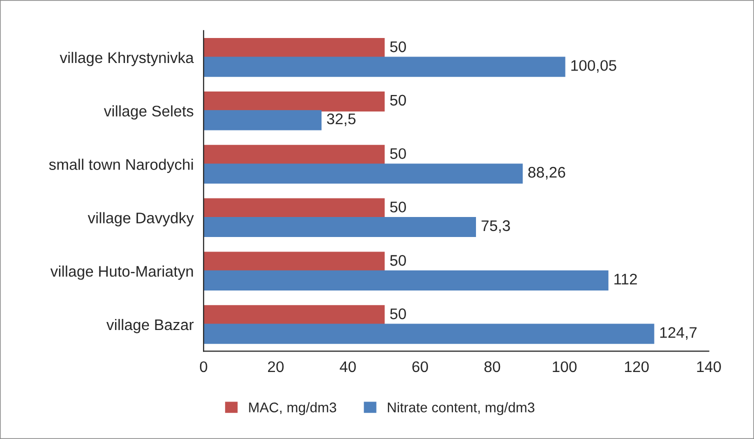 Image resolution: width=754 pixels, height=439 pixels. What do you see at coordinates (420, 366) in the screenshot?
I see `x-tick-label: 60` at bounding box center [420, 366].